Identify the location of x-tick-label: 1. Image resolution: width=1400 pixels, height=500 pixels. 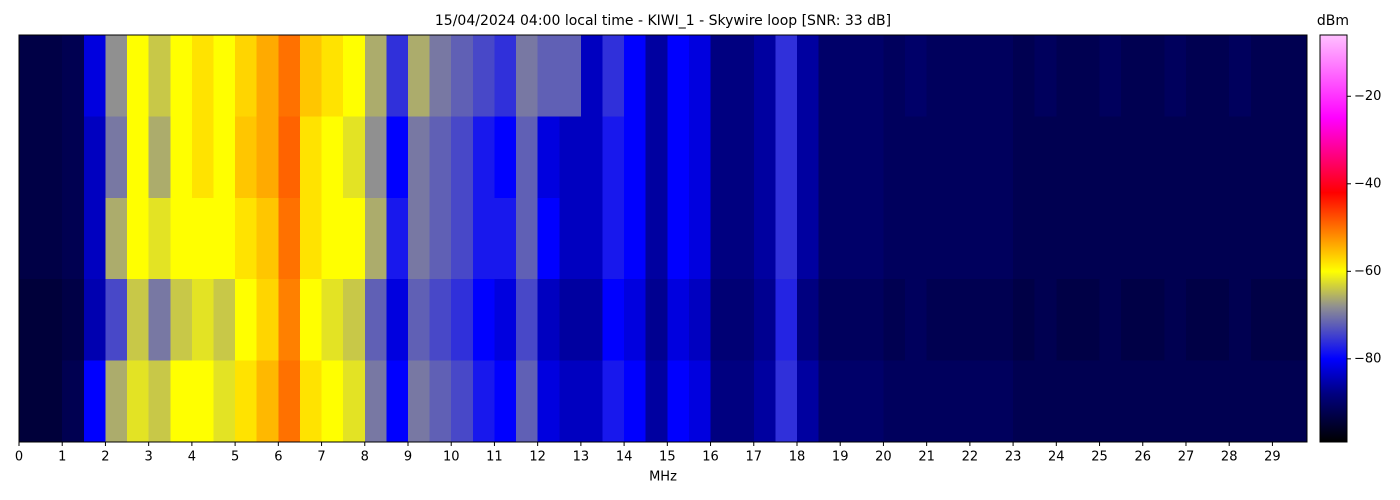
(62, 457).